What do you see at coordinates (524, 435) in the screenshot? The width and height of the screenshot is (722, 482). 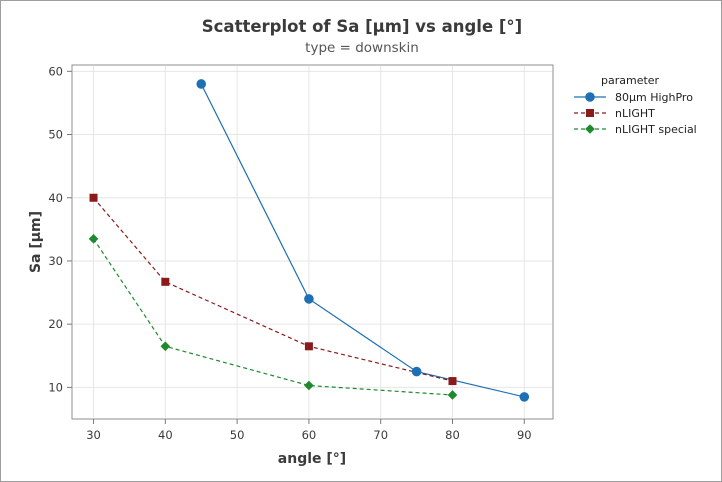 I see `x-tick-label: 90` at bounding box center [524, 435].